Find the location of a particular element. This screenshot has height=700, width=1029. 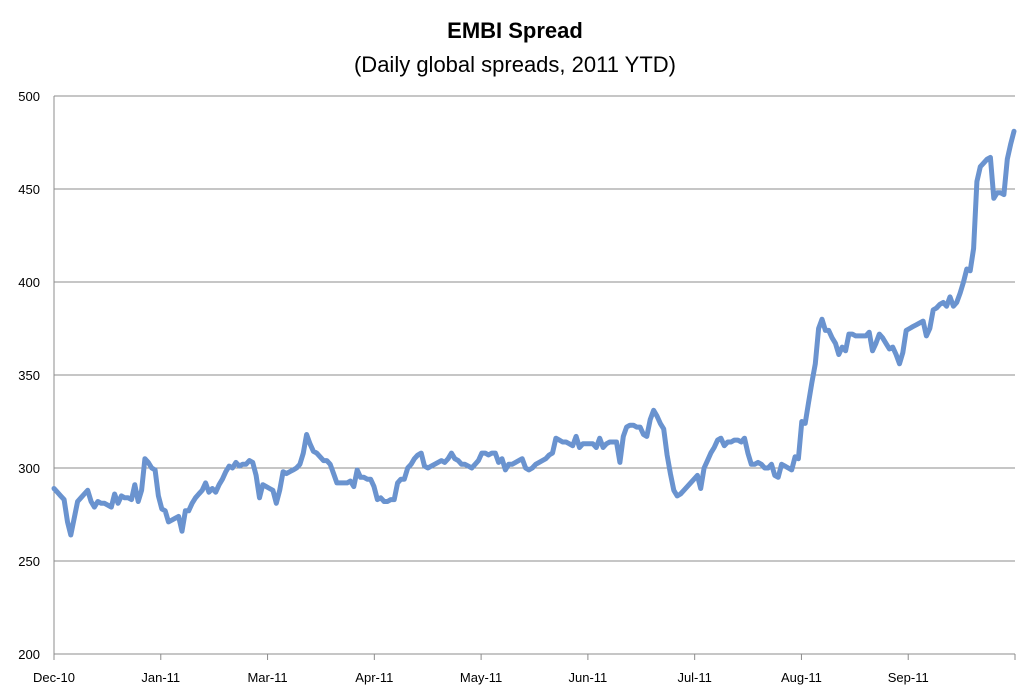

chart-title: EMBI Spread is located at coordinates (515, 30).